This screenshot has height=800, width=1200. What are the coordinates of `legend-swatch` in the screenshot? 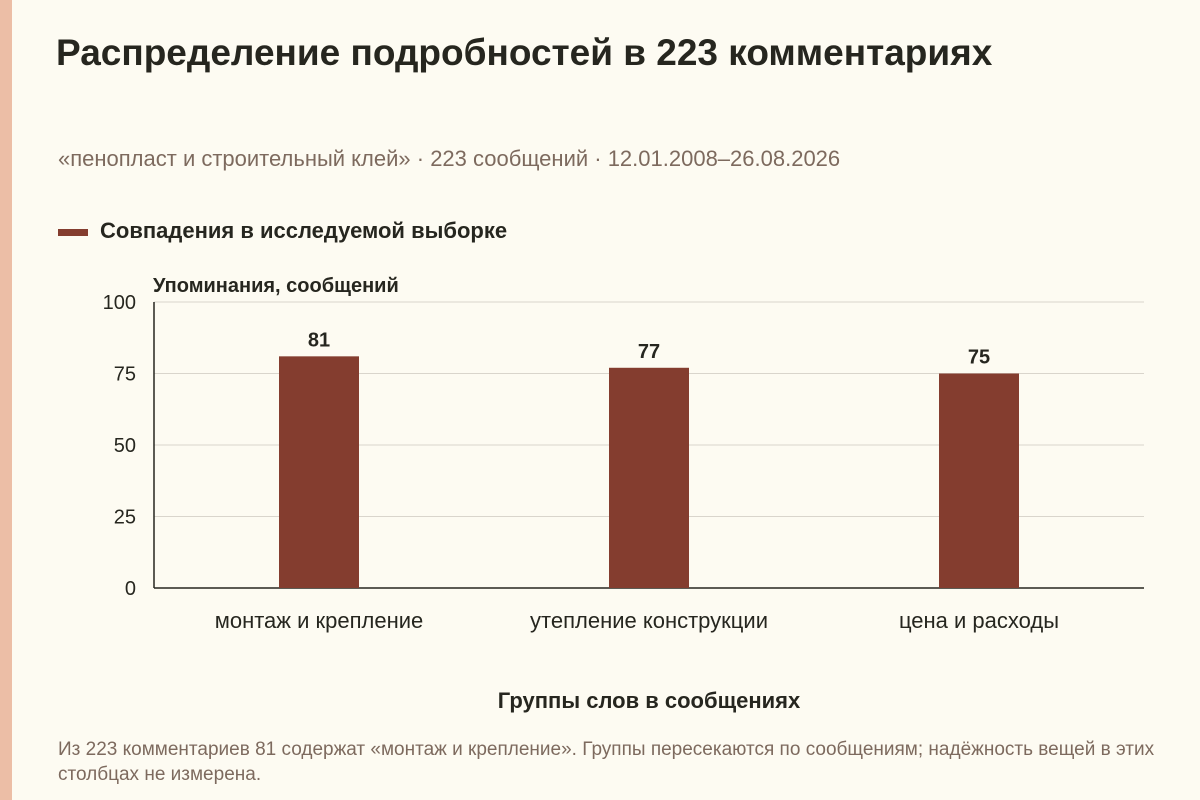 It's located at (73, 232).